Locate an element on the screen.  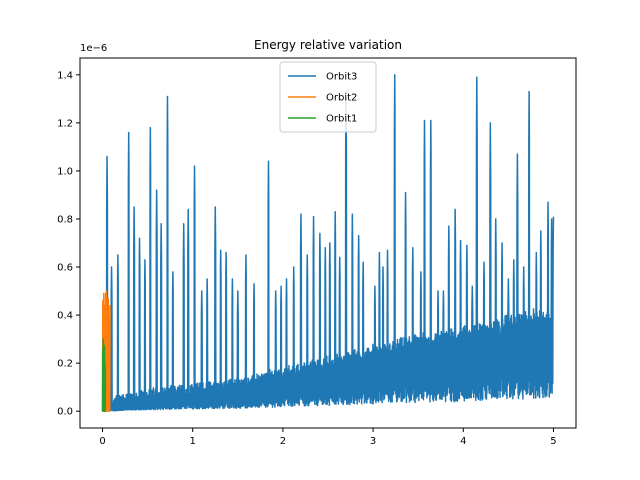
y-tick-label: 0.6 is located at coordinates (65, 268).